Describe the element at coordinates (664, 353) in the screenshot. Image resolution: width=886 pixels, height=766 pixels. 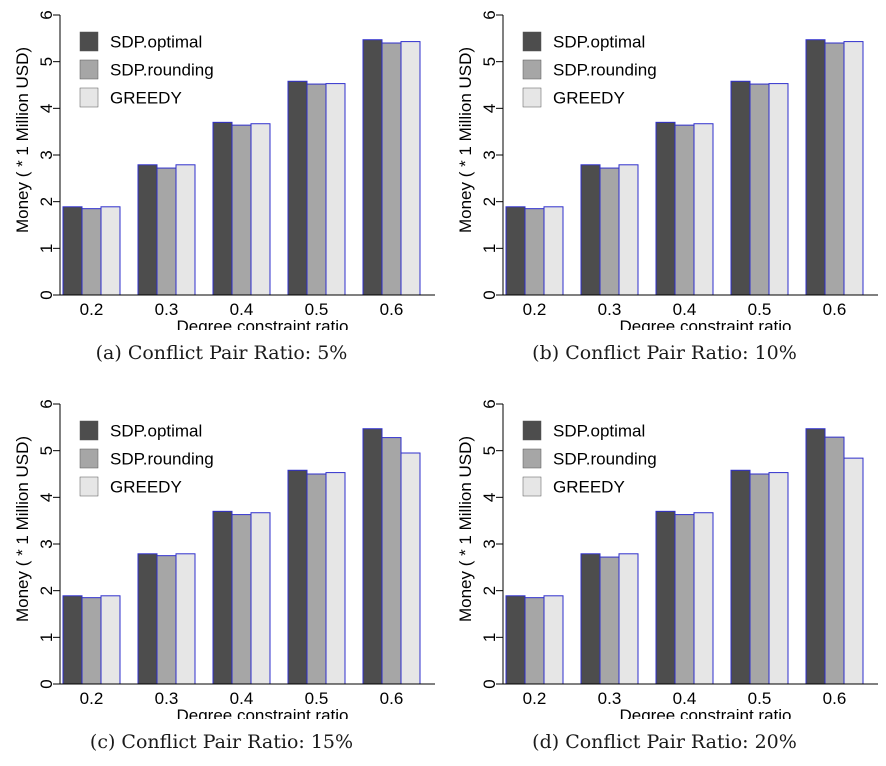
I see `chart-caption-b: (b) Conflict Pair Ratio: 10%` at that location.